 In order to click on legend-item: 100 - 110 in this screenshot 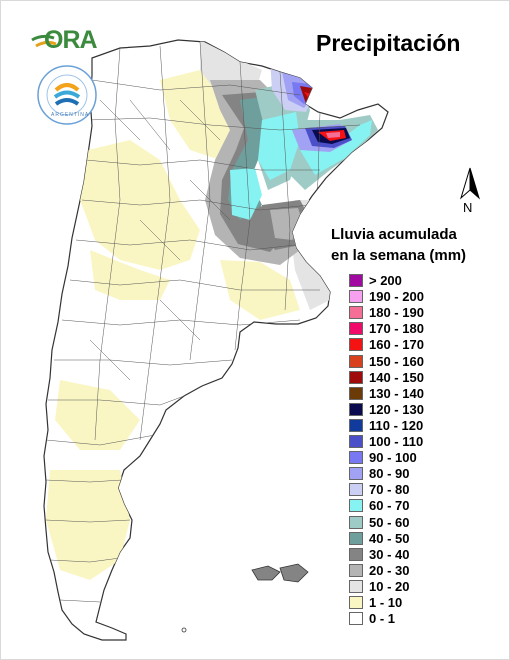, I will do `click(419, 442)`.